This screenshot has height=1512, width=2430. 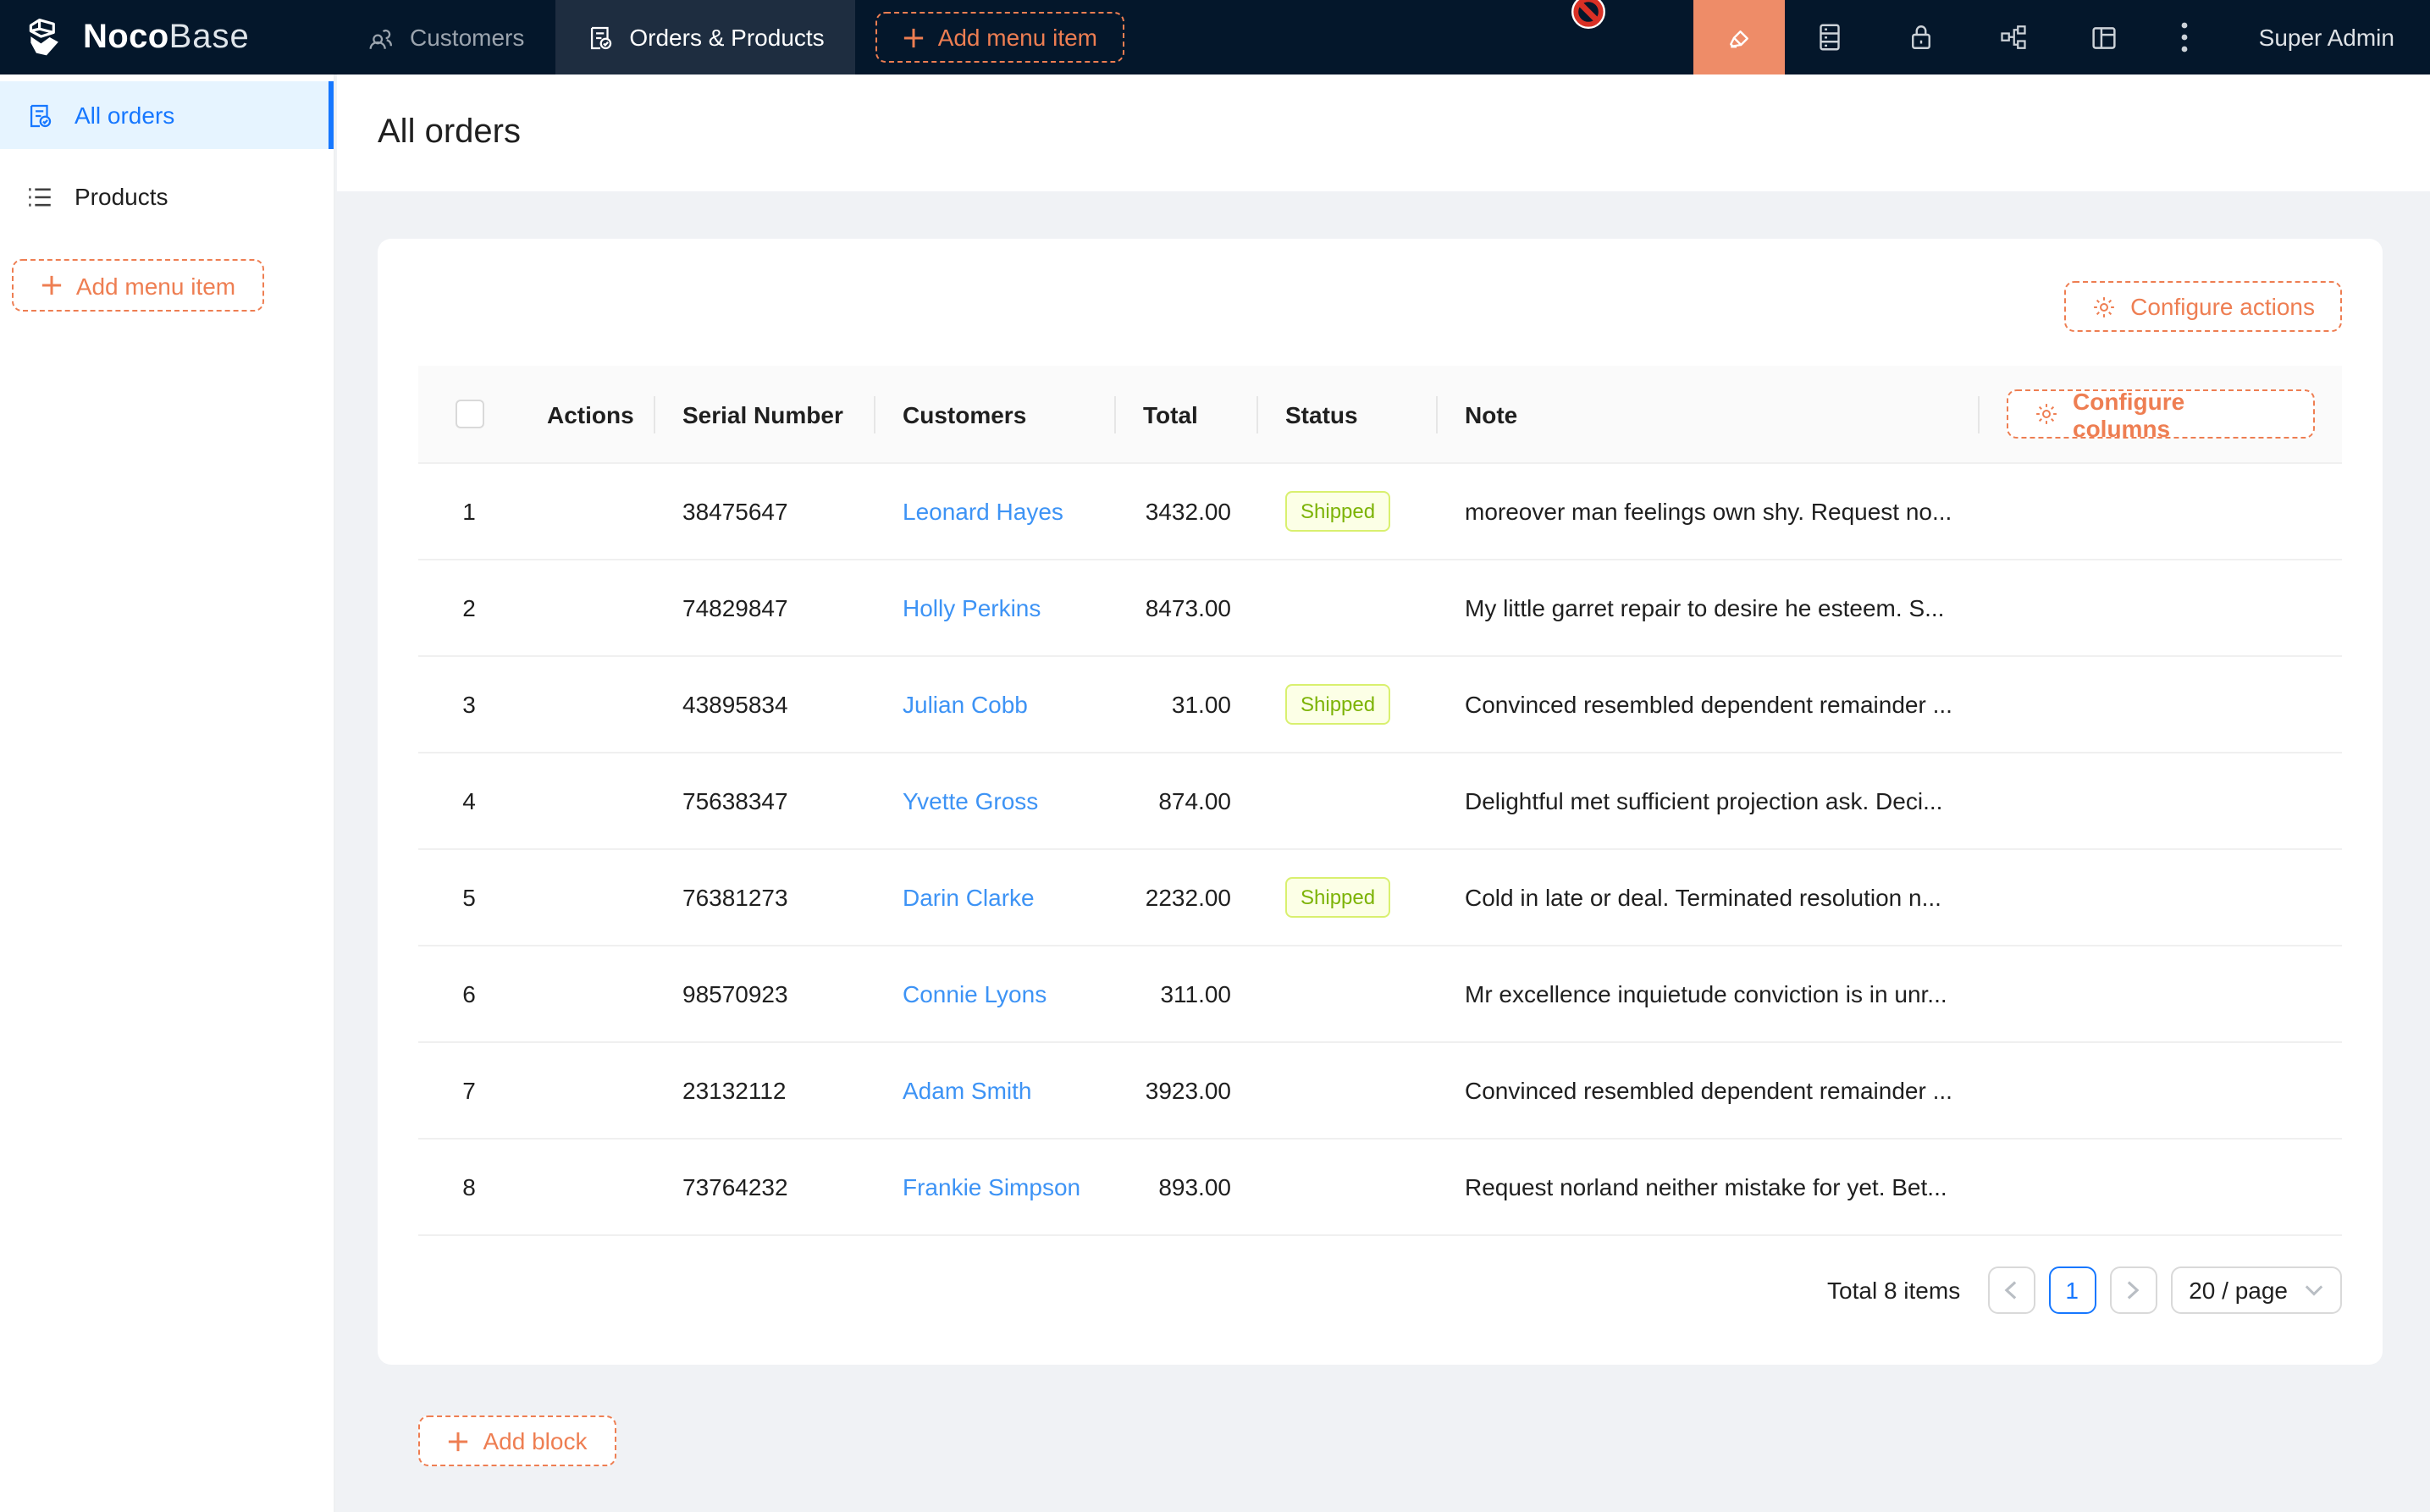 I want to click on customer-link: Julian Cobb, so click(x=966, y=704).